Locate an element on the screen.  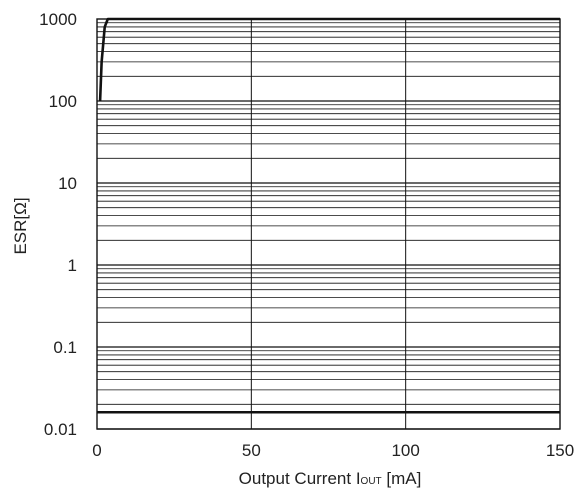
y-tick-label: 100 is located at coordinates (63, 101).